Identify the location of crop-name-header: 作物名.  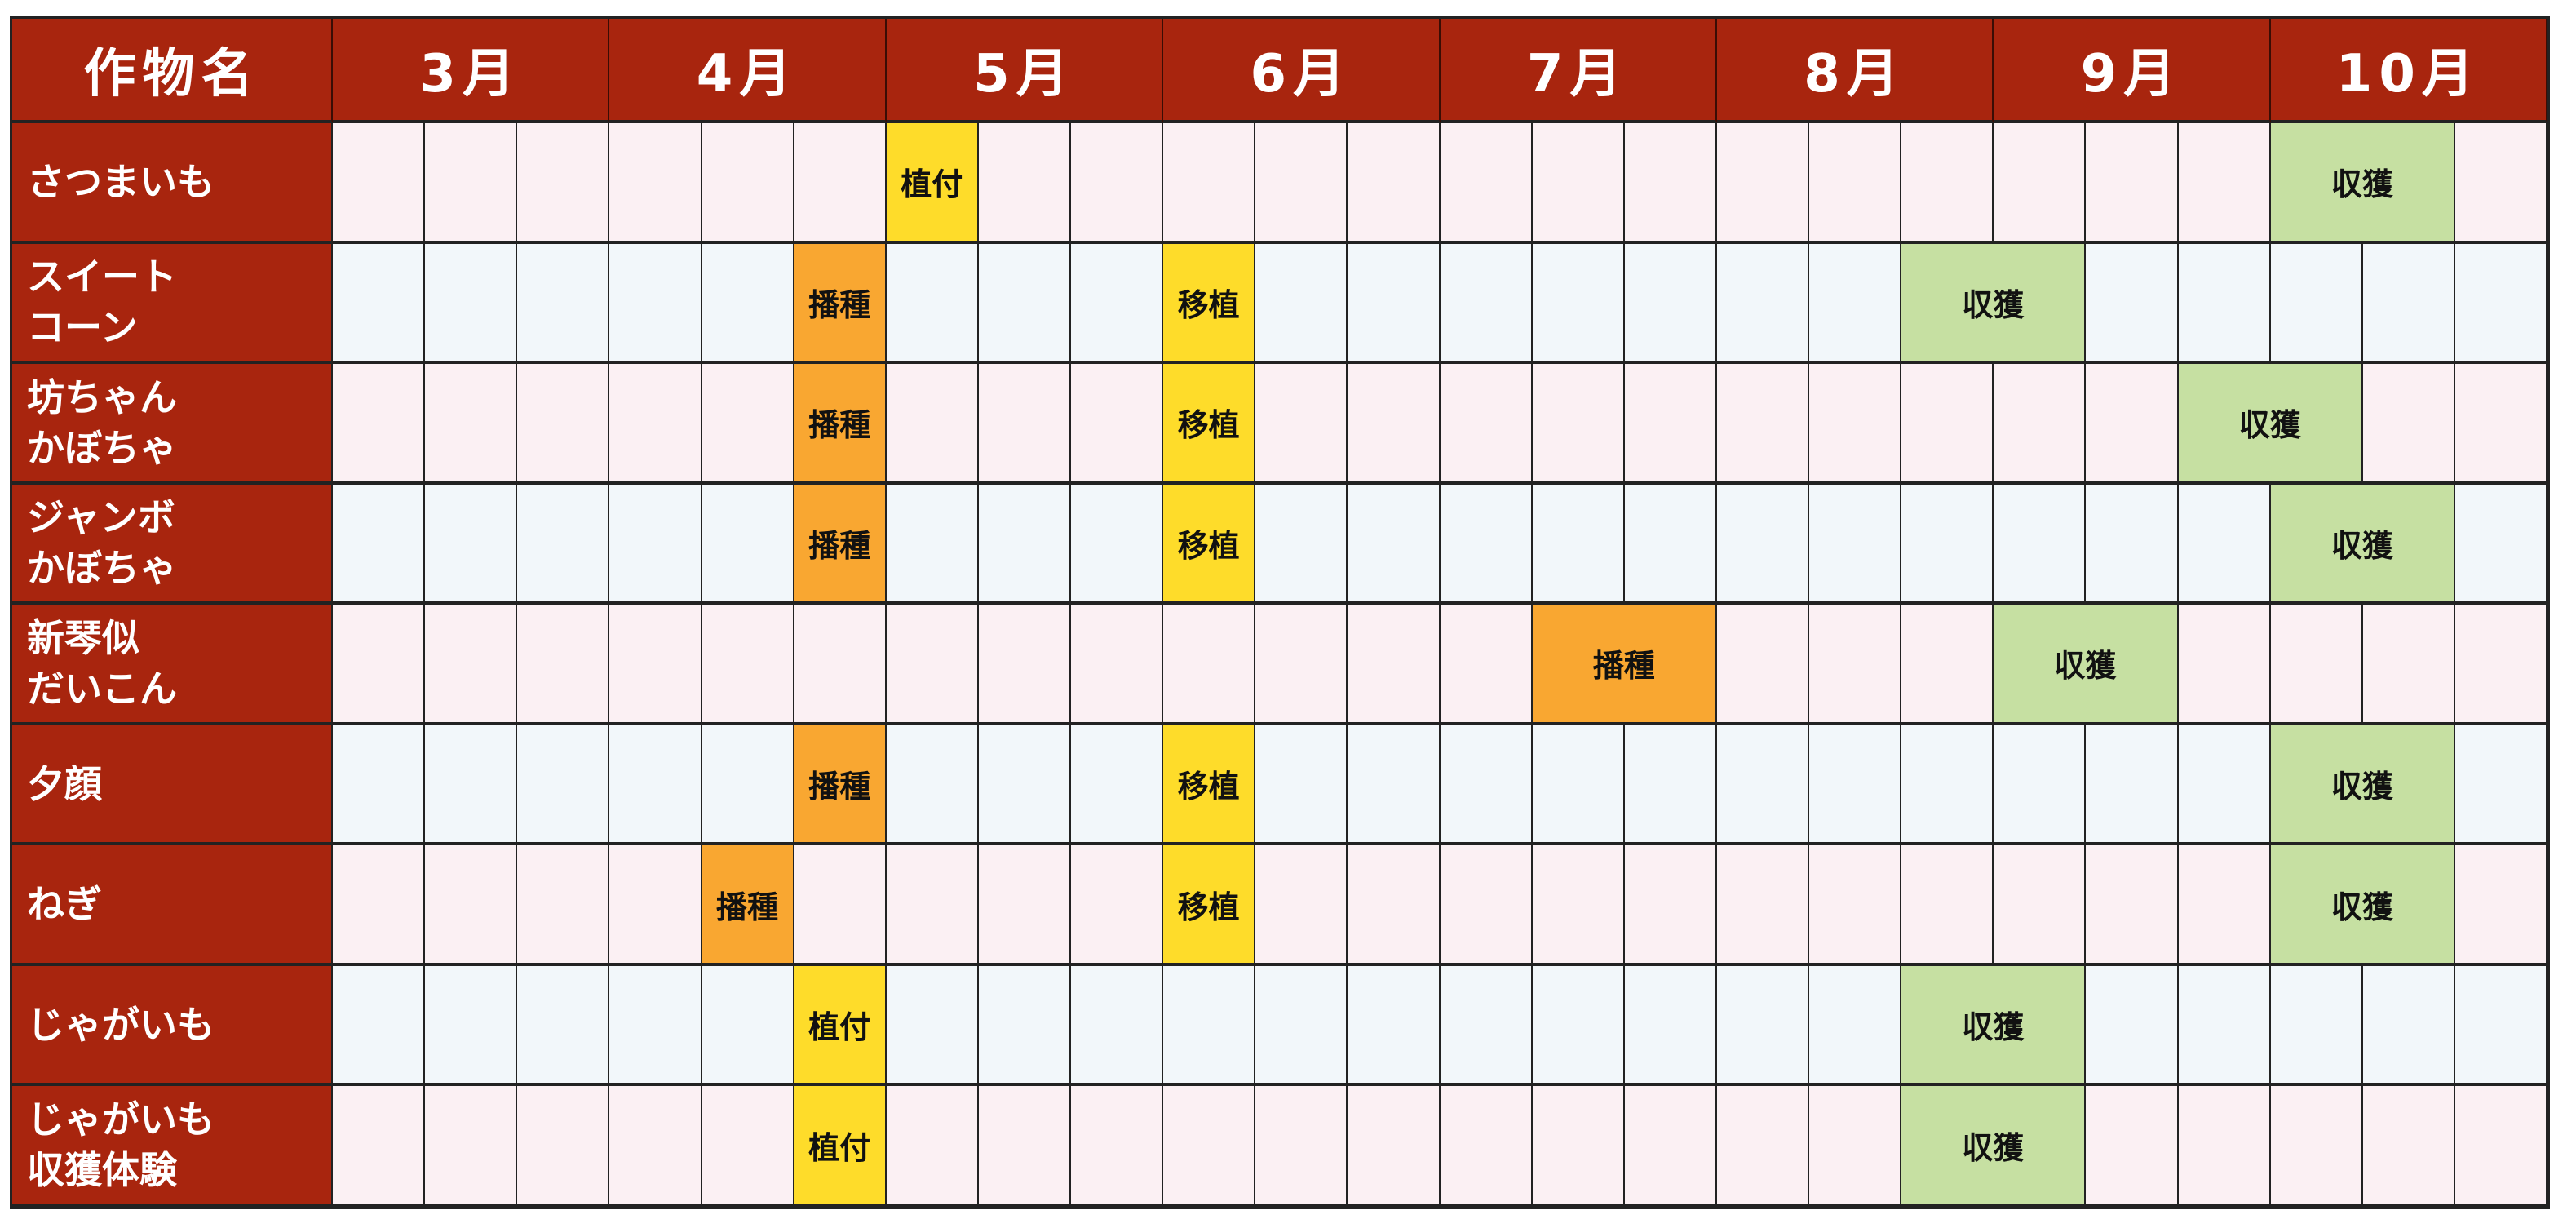
(172, 71).